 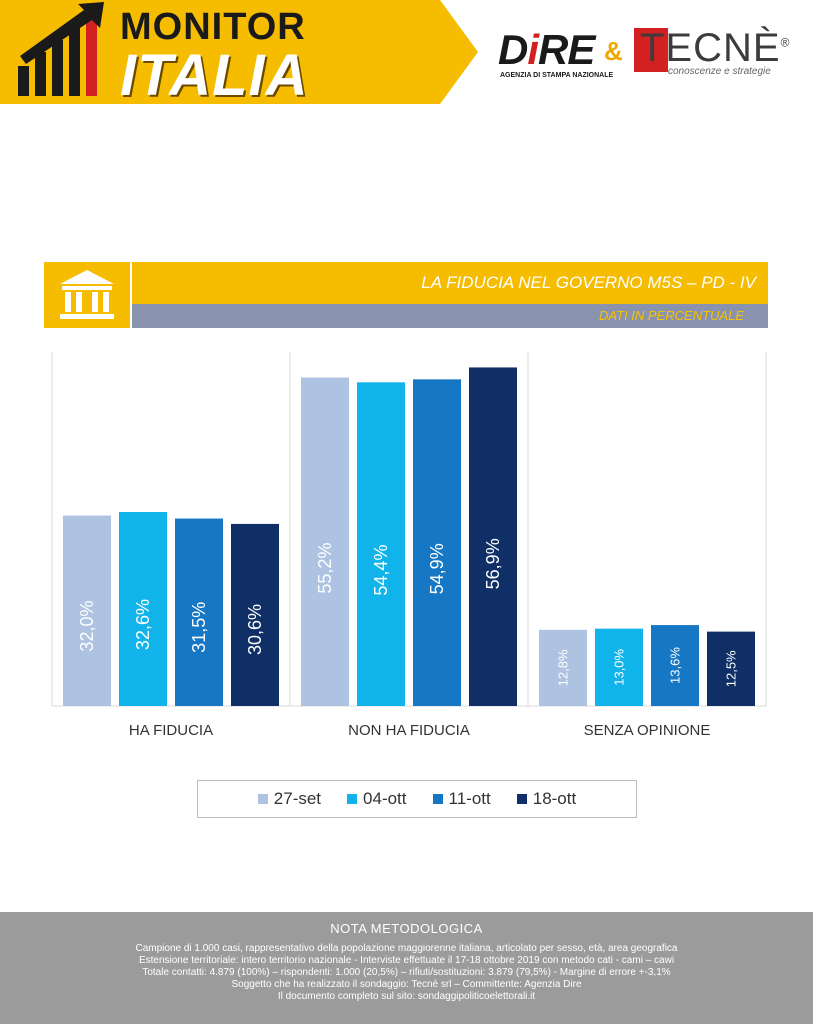 I want to click on legend-label: 18-ott, so click(x=554, y=798).